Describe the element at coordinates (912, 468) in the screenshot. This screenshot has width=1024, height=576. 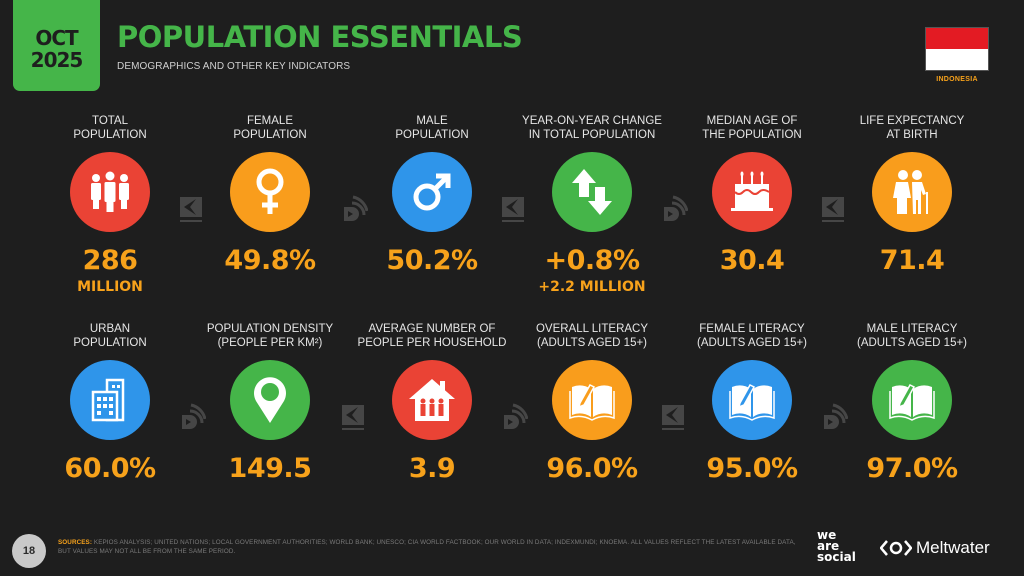
I see `stat-value: 97.0%` at that location.